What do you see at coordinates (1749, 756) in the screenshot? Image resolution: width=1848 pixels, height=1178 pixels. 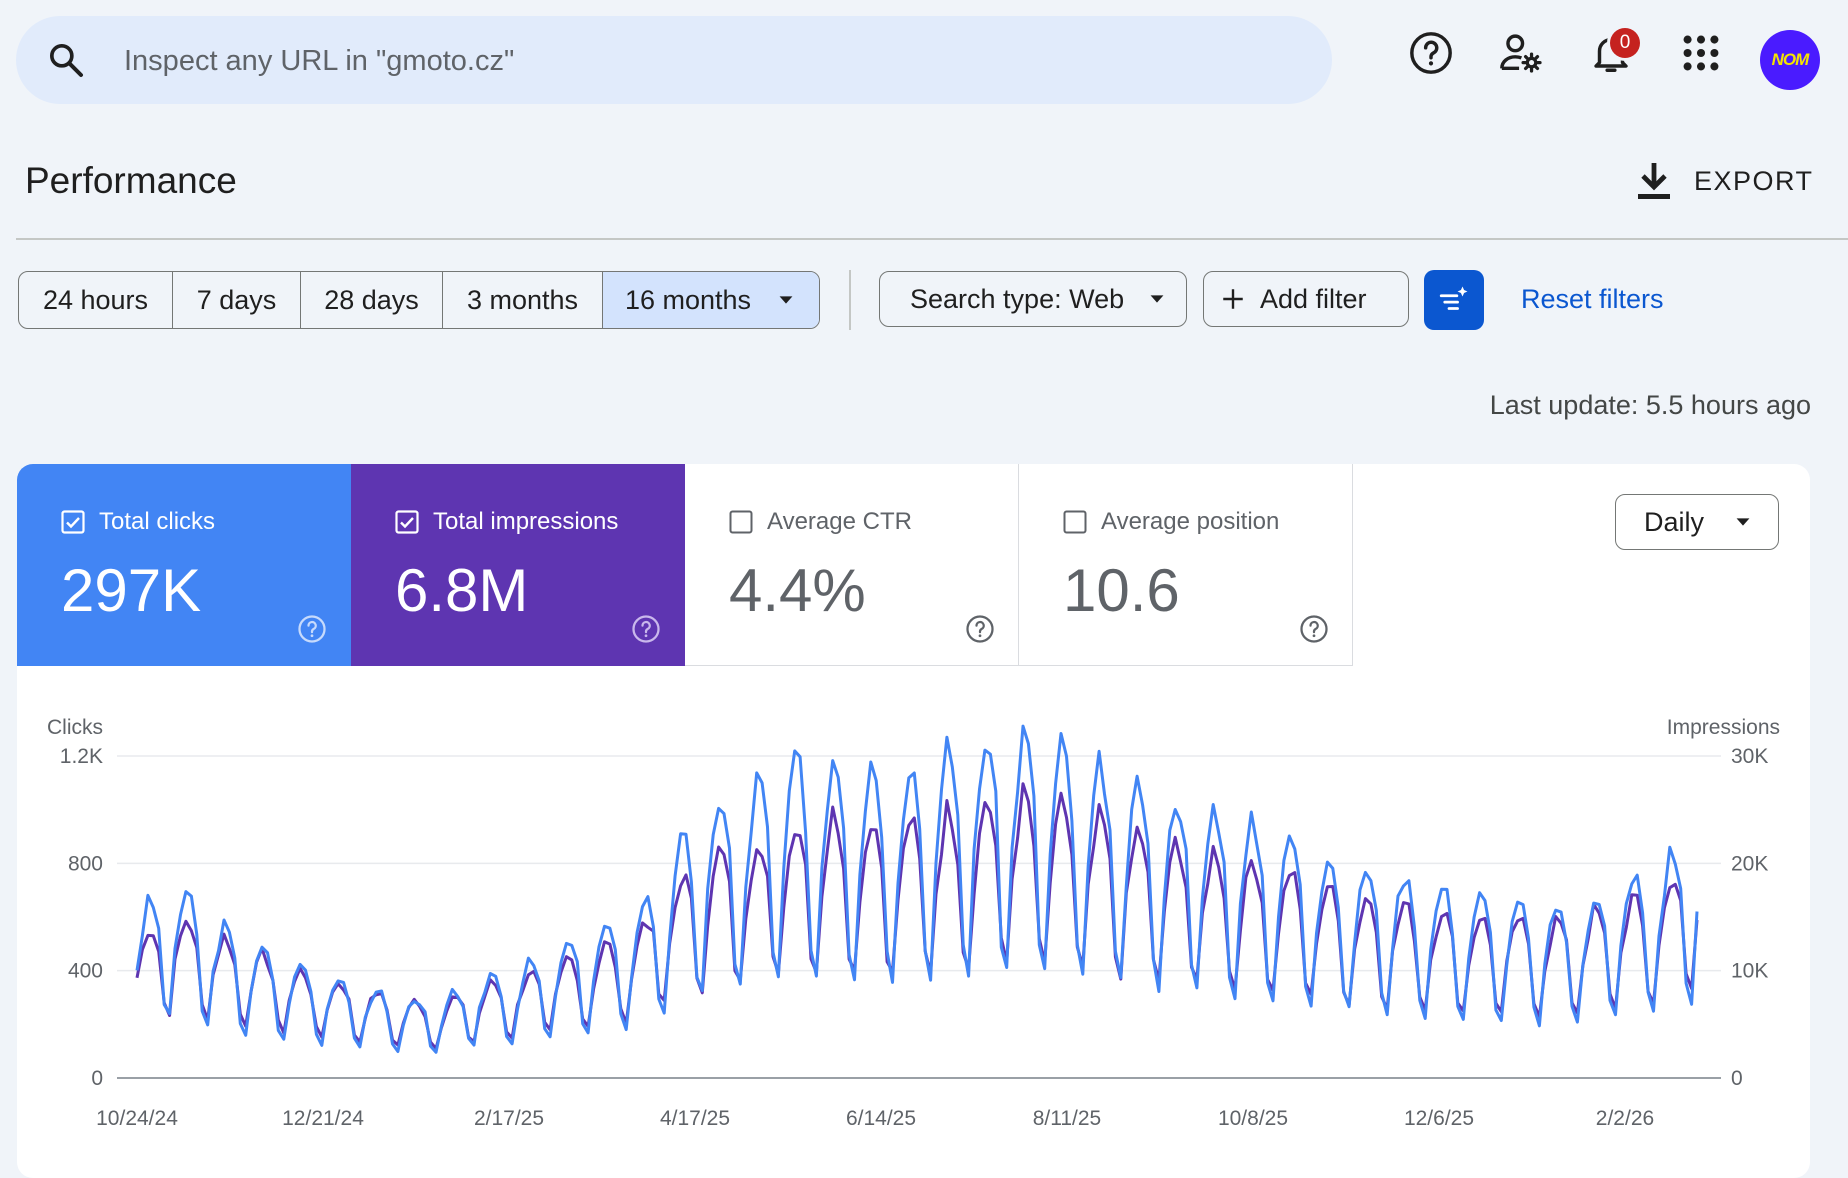 I see `y-tick-right: 30K` at bounding box center [1749, 756].